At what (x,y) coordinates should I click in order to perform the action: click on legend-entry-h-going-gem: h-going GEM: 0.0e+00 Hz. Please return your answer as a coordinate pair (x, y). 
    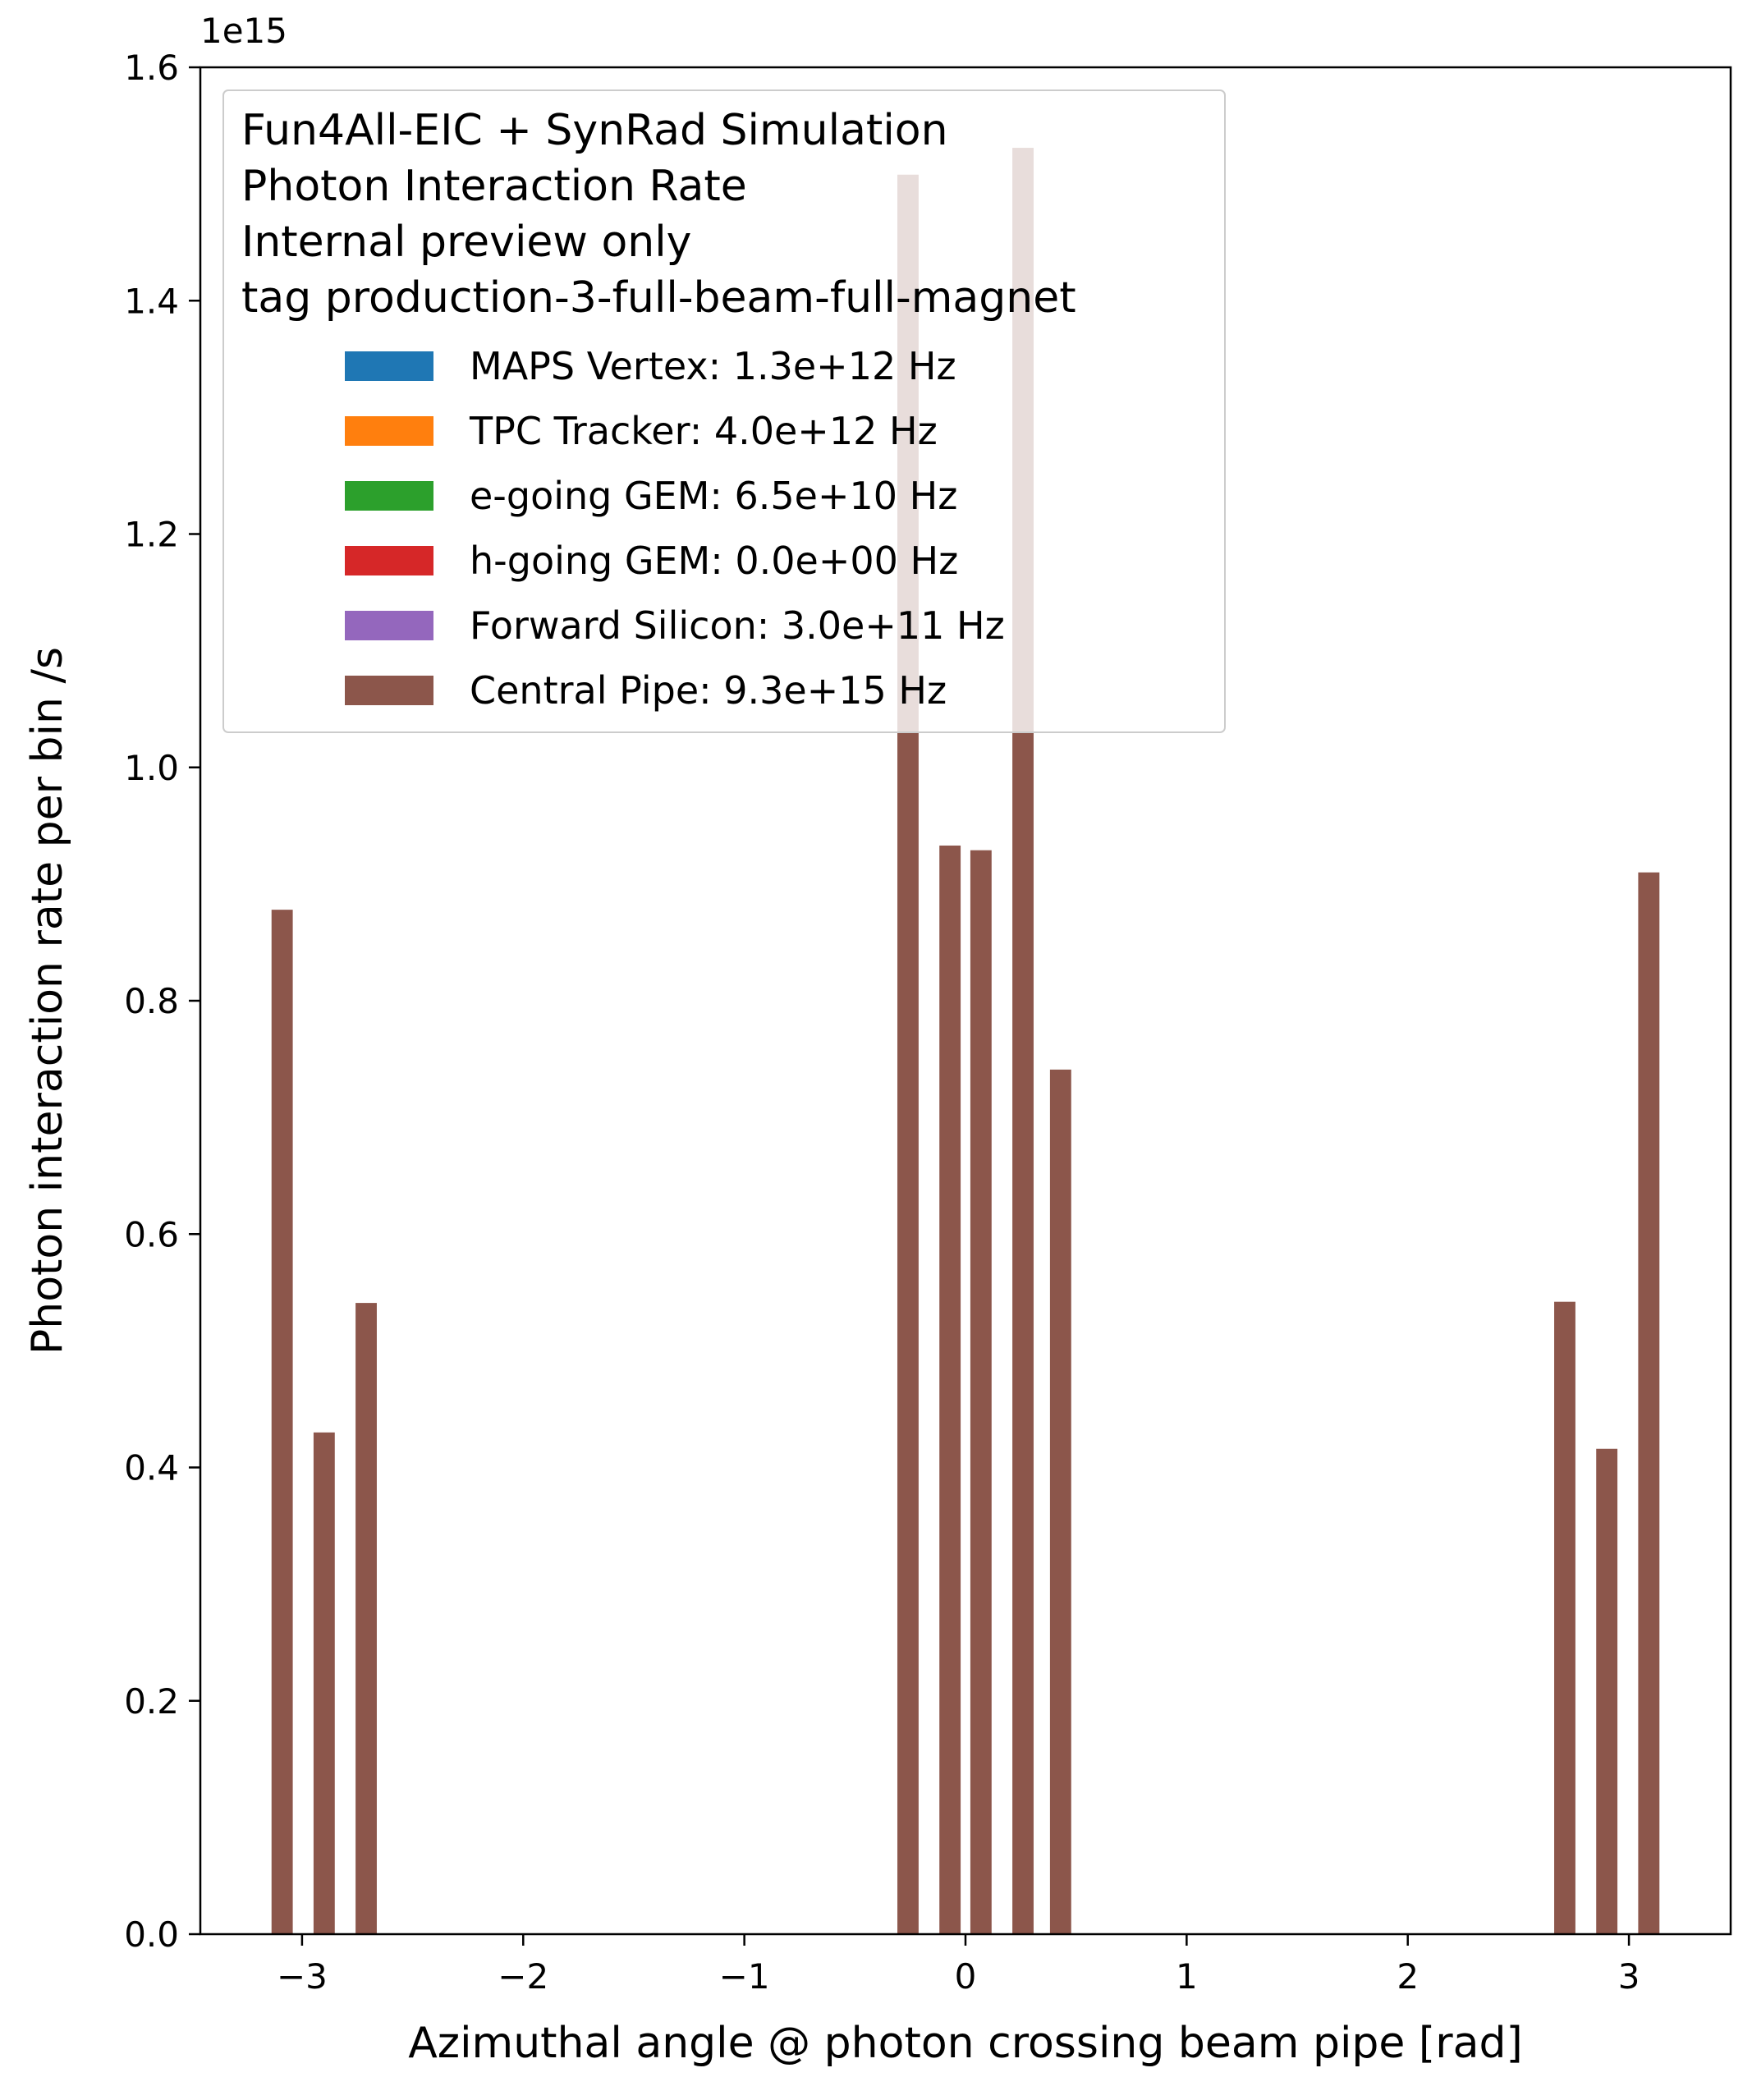
    Looking at the image, I should click on (714, 561).